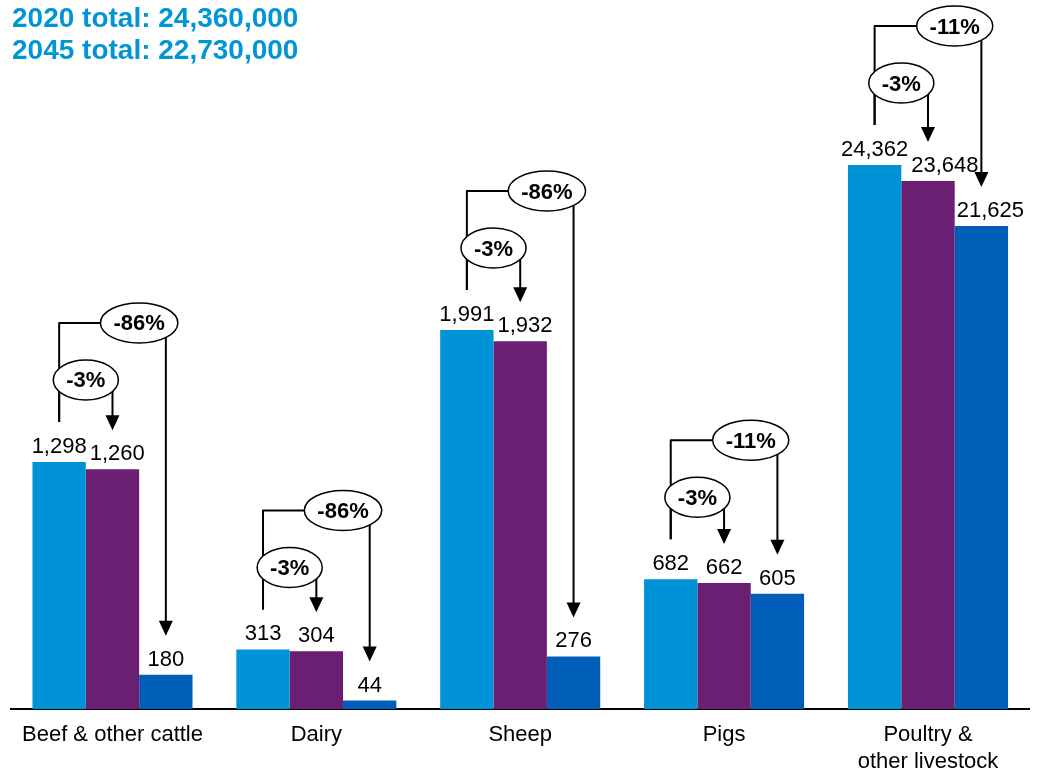 The image size is (1037, 773). What do you see at coordinates (573, 640) in the screenshot?
I see `data-label: 276` at bounding box center [573, 640].